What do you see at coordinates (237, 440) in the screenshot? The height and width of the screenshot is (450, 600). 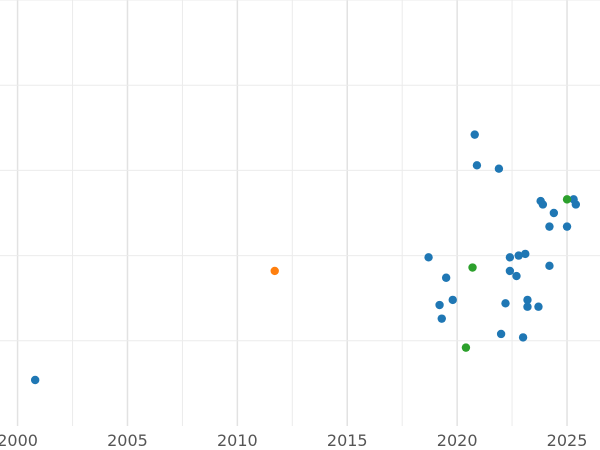 I see `x-tick-label: 2010` at bounding box center [237, 440].